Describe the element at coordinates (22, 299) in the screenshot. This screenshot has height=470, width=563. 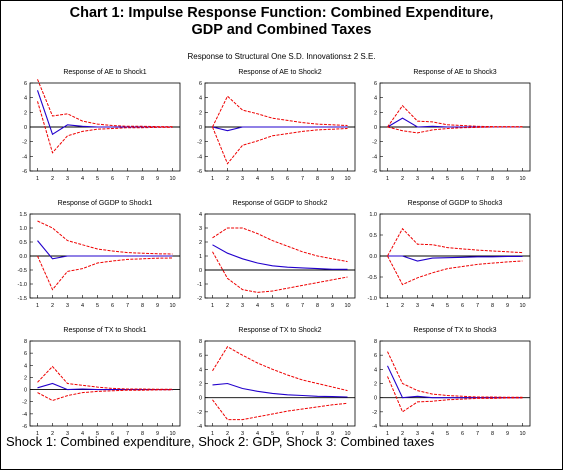
I see `y-tick-label: -1.5` at that location.